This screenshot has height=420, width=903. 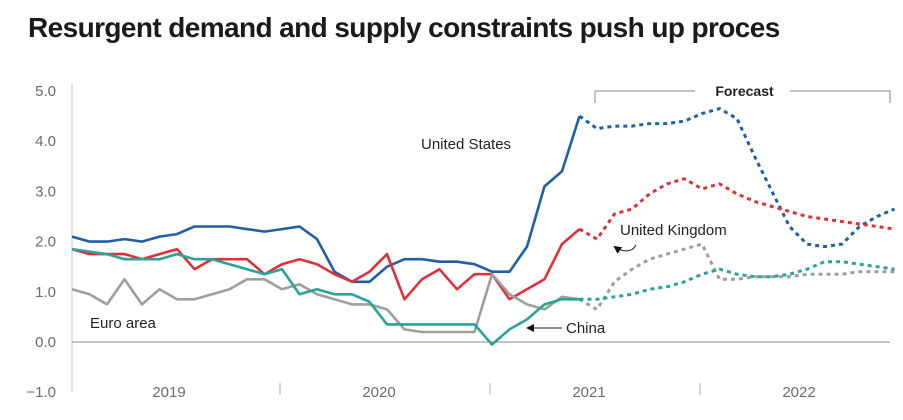 I want to click on y-tick-label: 4.0, so click(x=45, y=141).